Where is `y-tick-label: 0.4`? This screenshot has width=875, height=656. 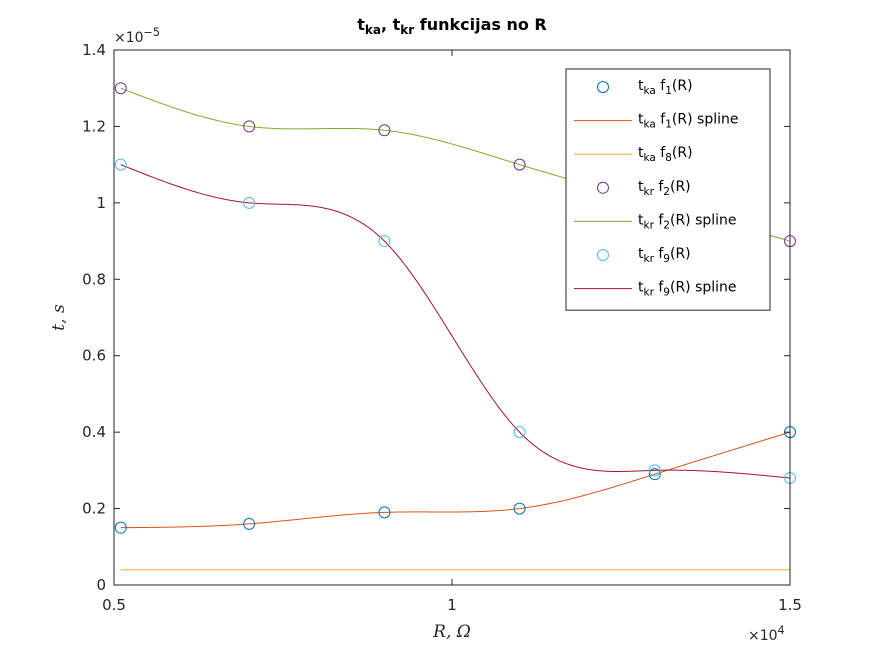 y-tick-label: 0.4 is located at coordinates (94, 432).